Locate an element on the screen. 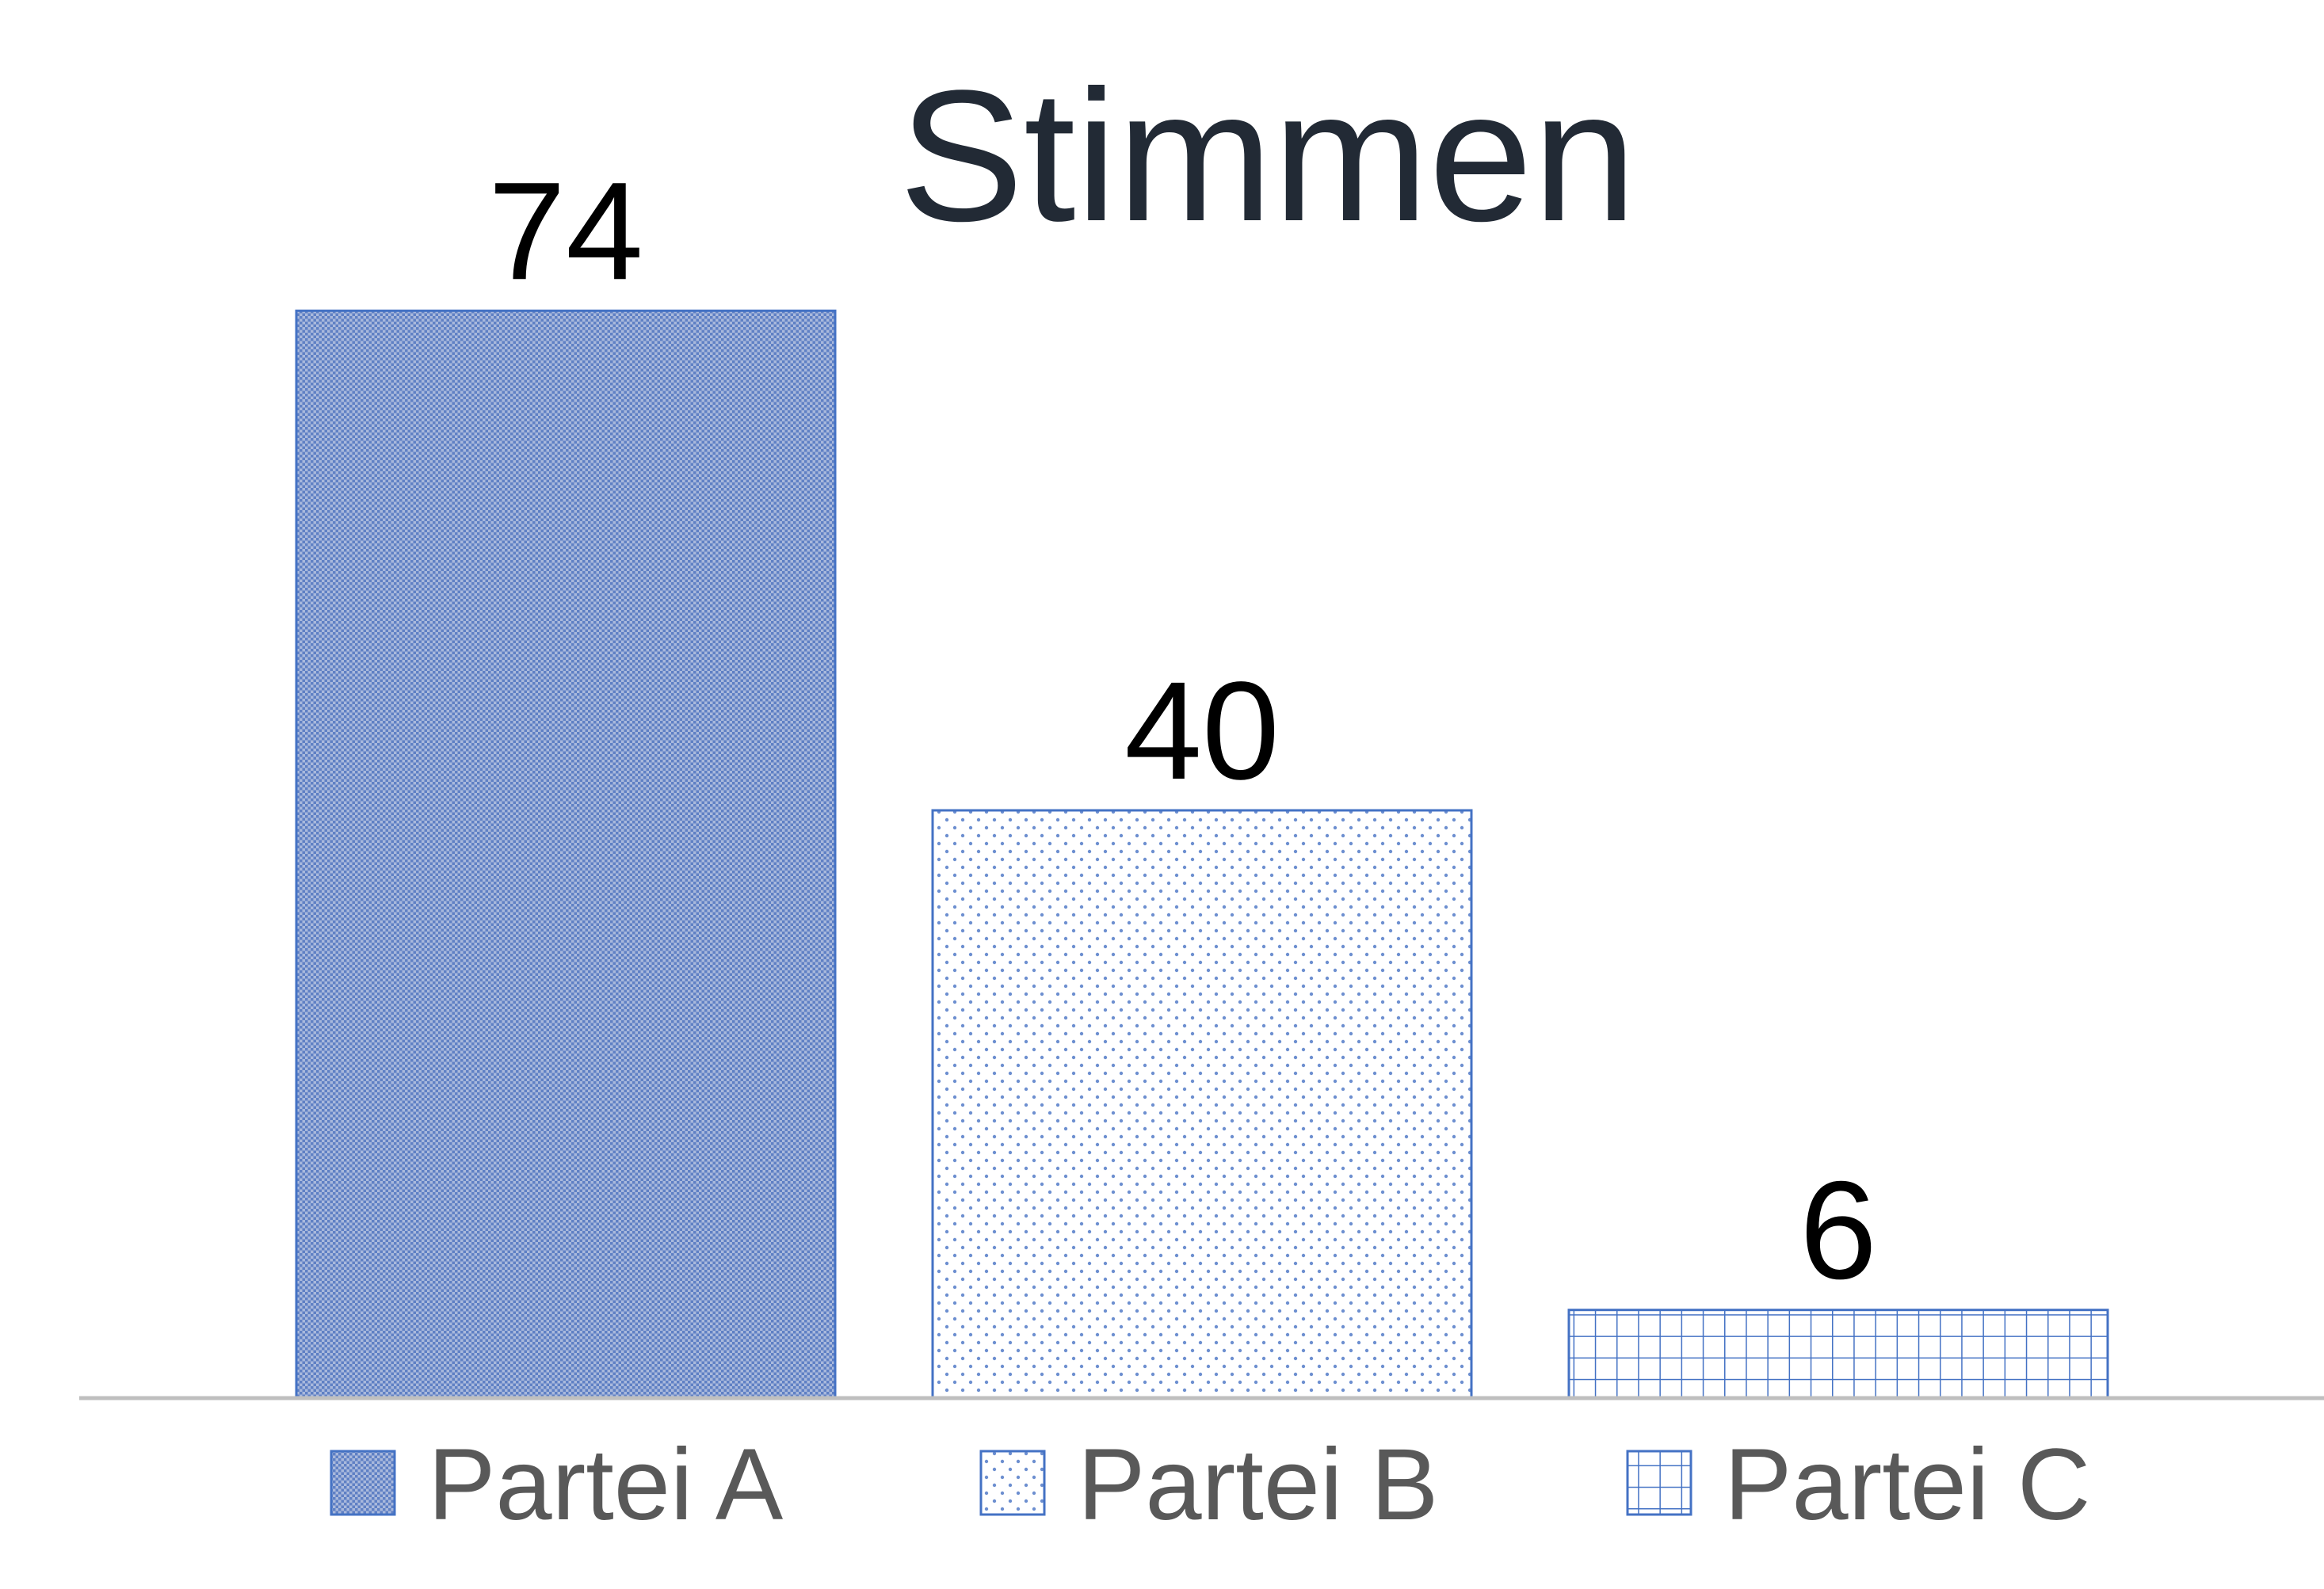 This screenshot has width=2324, height=1589. data-label-partei-a: 74 is located at coordinates (565, 231).